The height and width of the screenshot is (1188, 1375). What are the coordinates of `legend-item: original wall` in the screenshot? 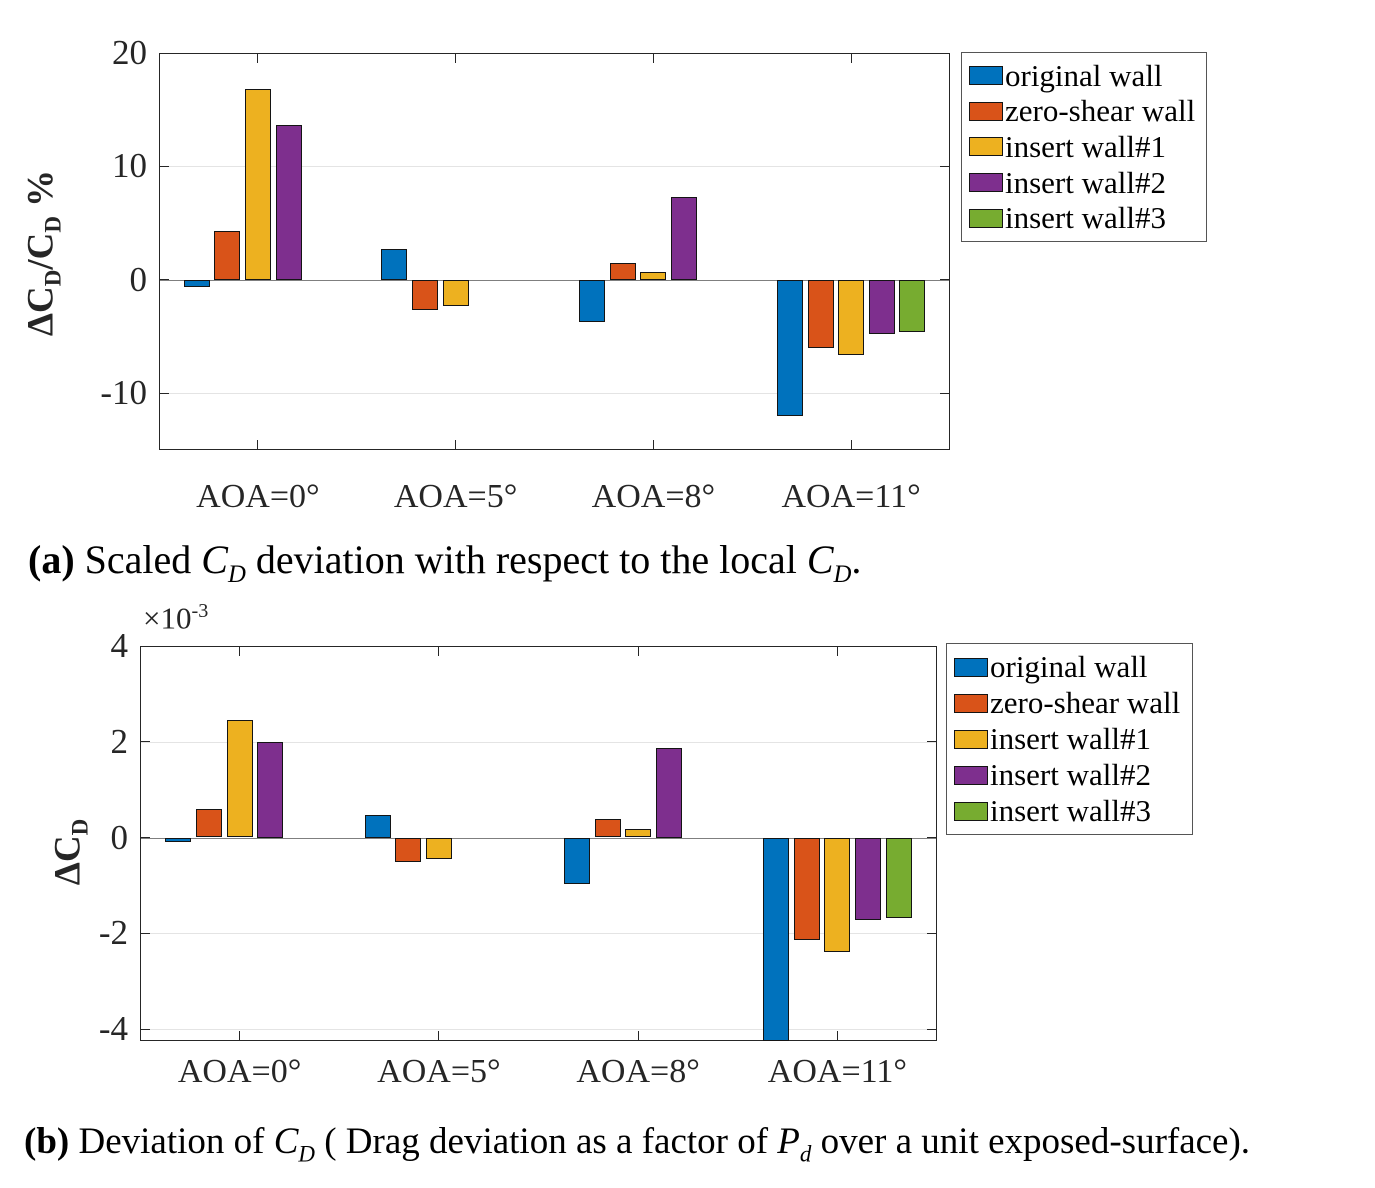 It's located at (1084, 75).